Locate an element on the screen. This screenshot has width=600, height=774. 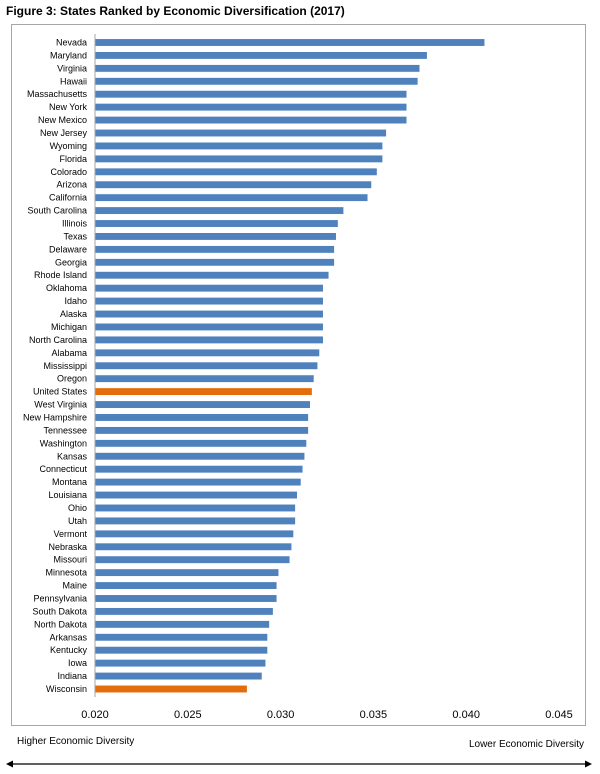
bar-nevada is located at coordinates (290, 42).